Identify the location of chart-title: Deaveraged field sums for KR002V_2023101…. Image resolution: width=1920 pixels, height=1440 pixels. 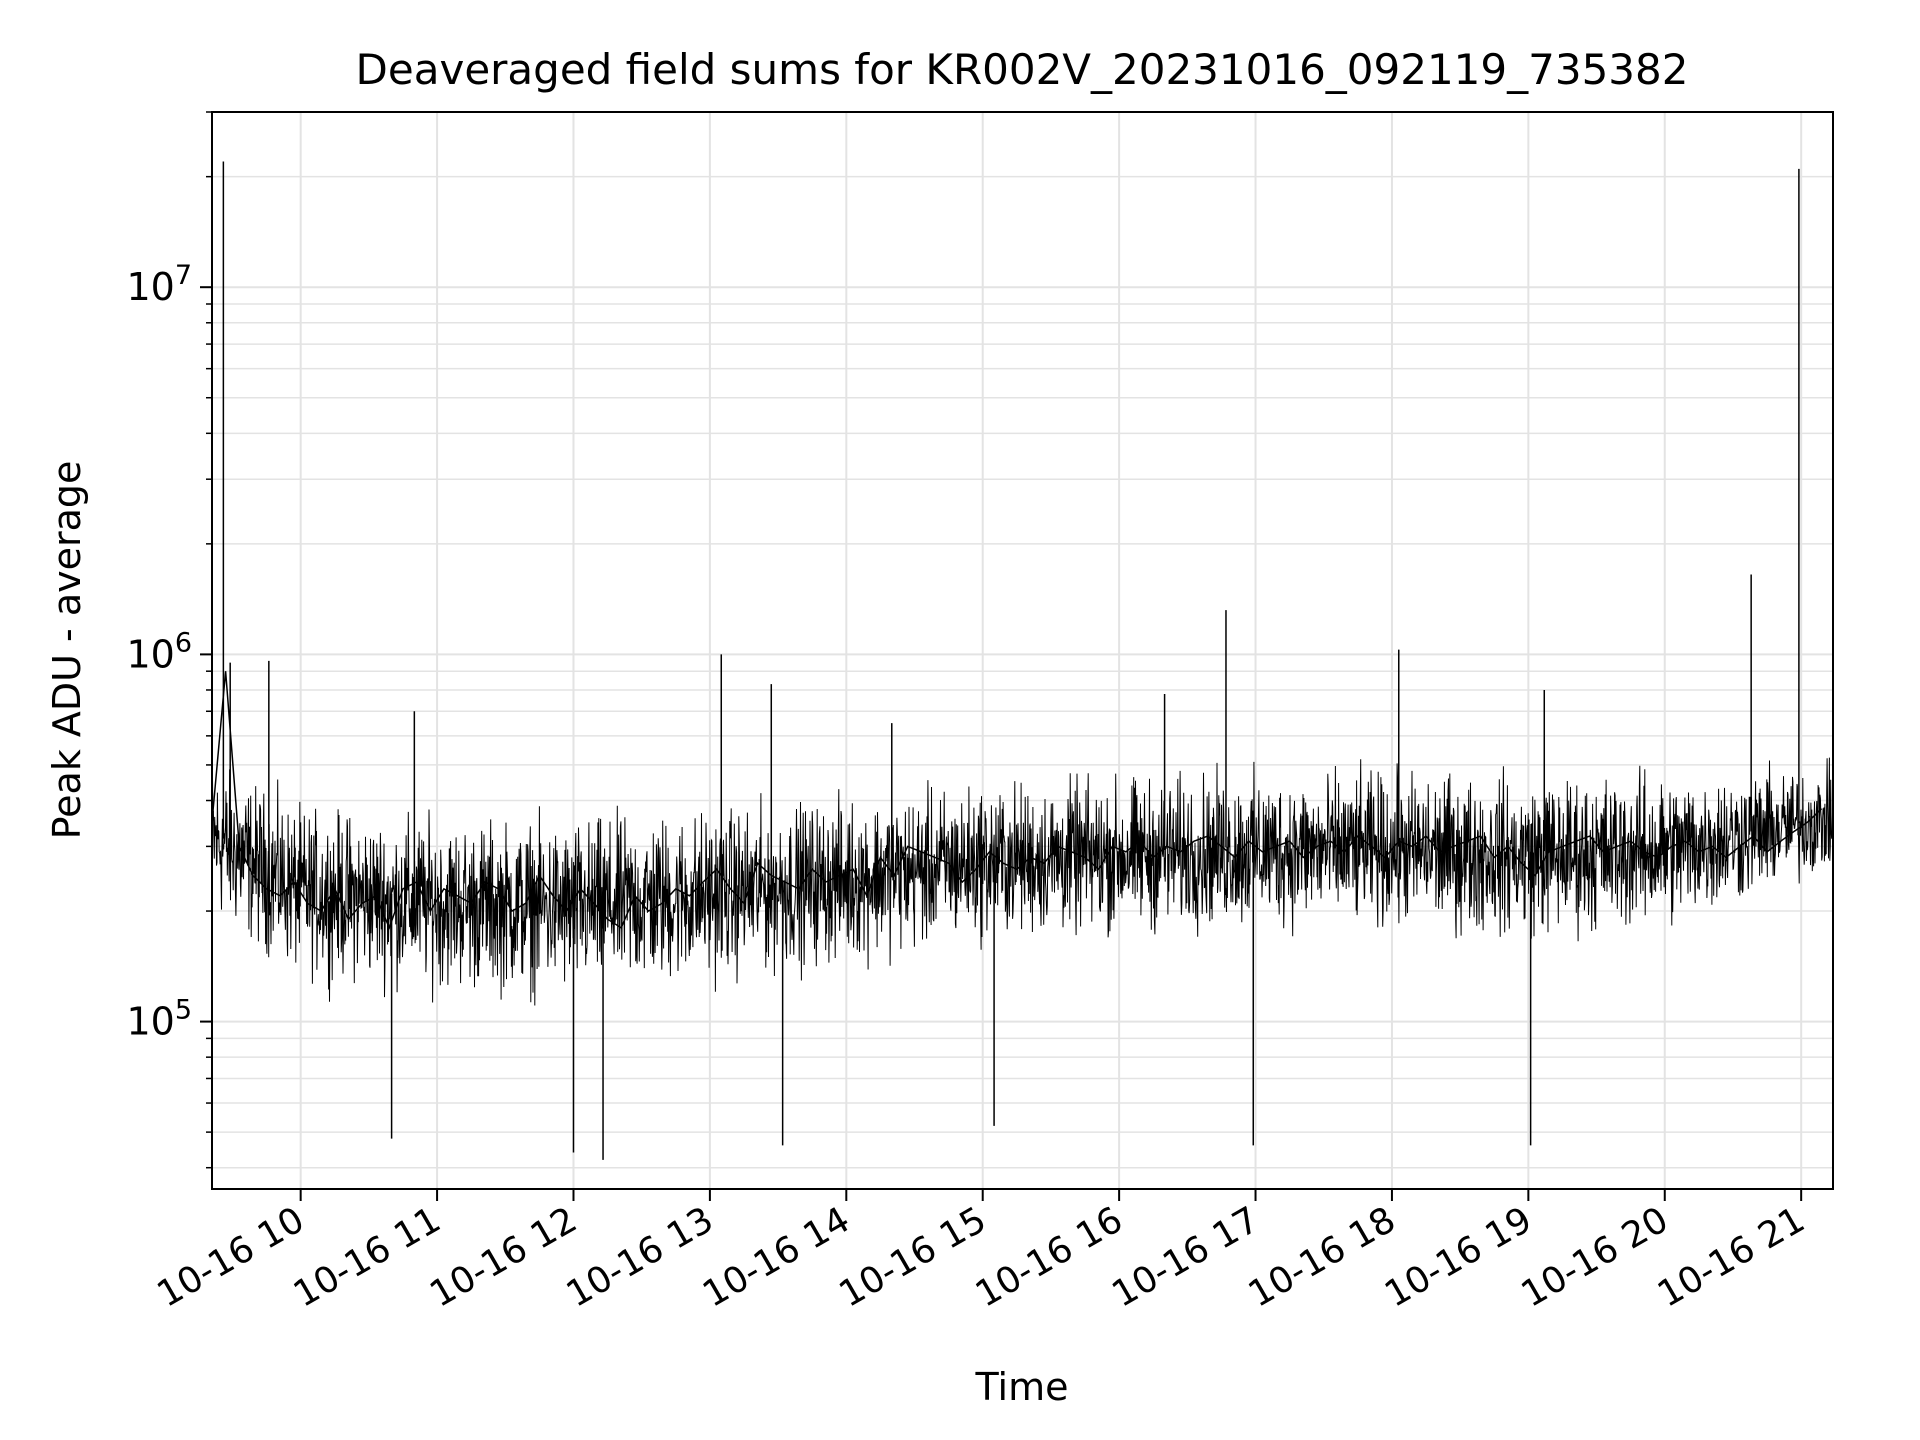
(1022, 69).